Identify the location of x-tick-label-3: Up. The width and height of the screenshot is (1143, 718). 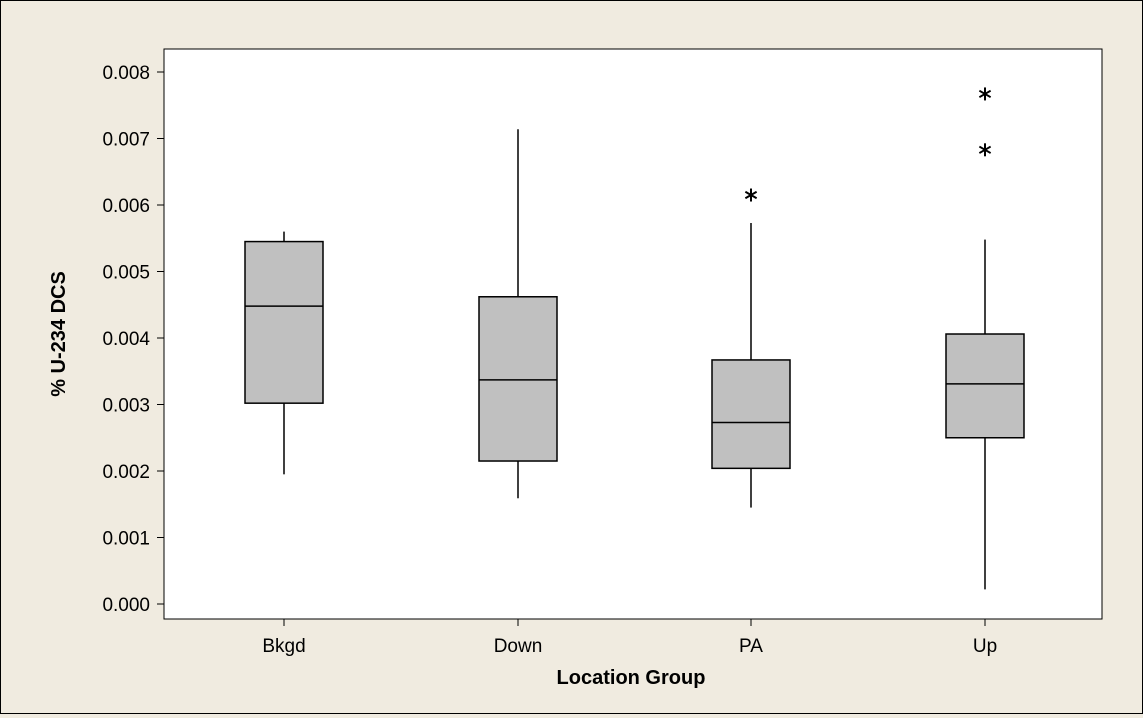
(985, 646).